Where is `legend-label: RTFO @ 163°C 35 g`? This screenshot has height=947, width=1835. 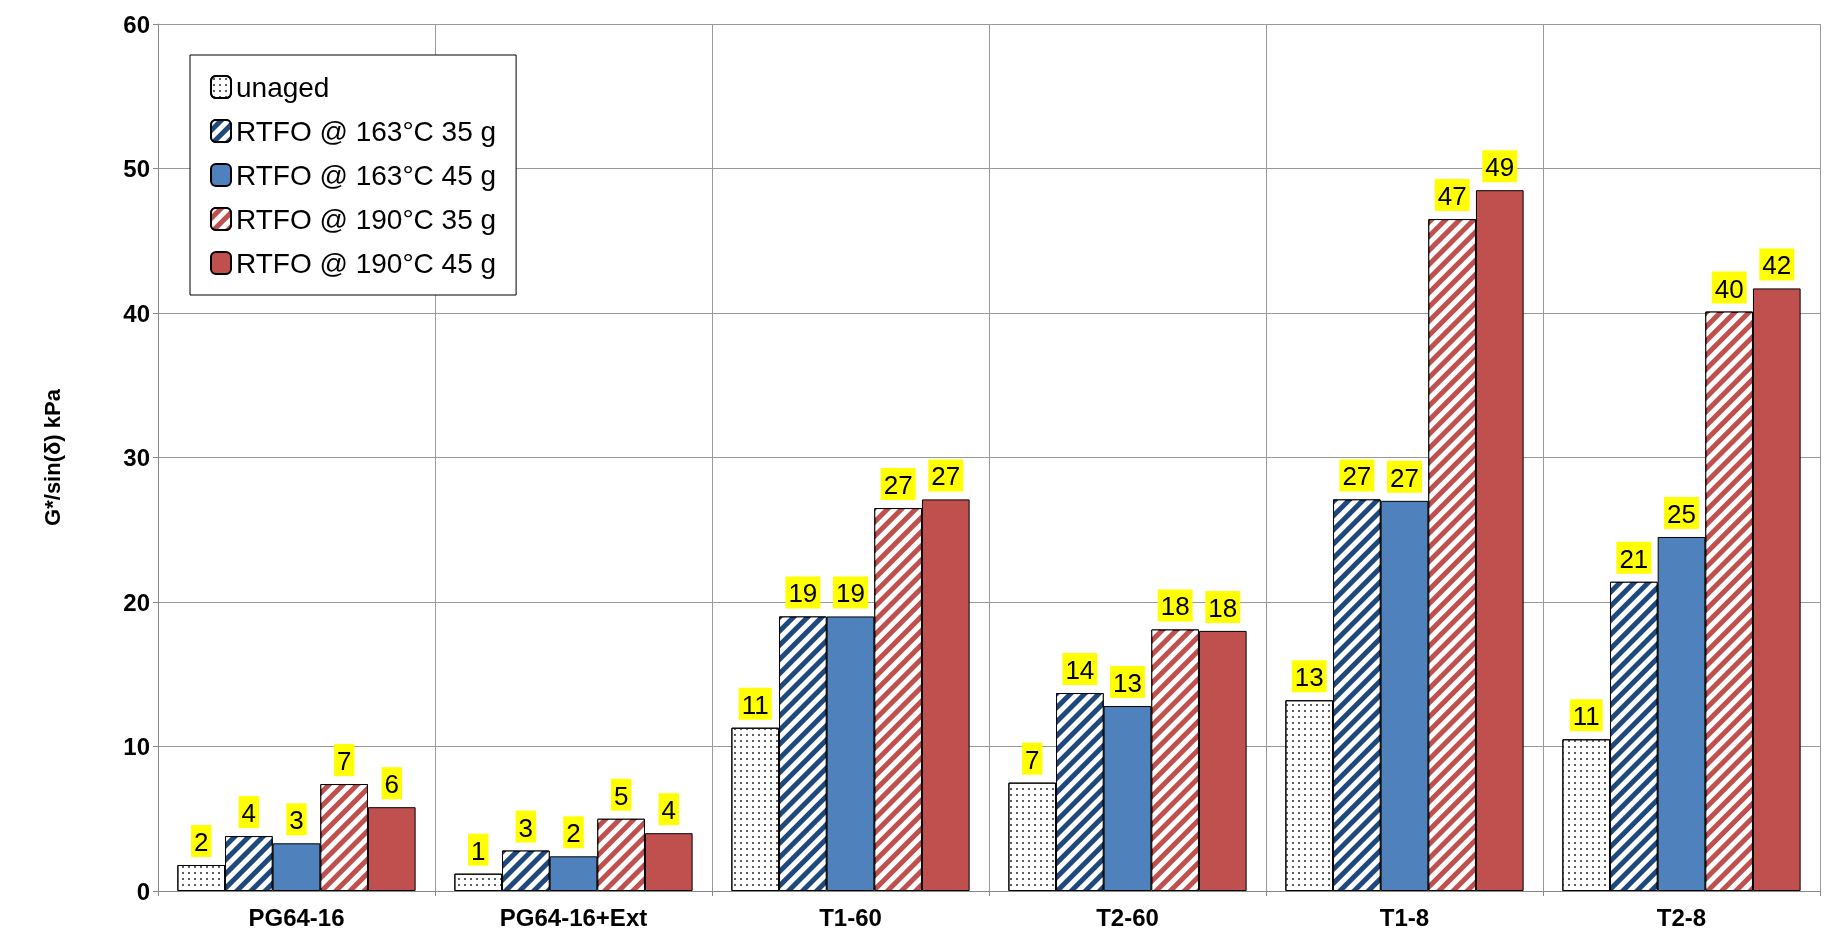
legend-label: RTFO @ 163°C 35 g is located at coordinates (366, 131).